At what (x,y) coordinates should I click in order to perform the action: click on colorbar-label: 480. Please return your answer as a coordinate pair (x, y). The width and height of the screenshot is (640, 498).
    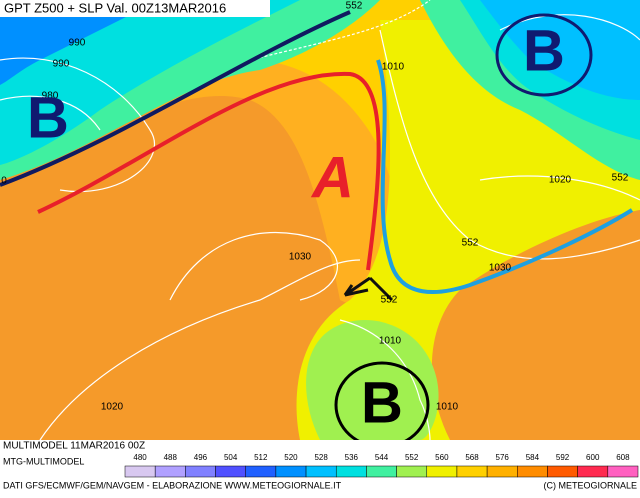
    Looking at the image, I should click on (140, 457).